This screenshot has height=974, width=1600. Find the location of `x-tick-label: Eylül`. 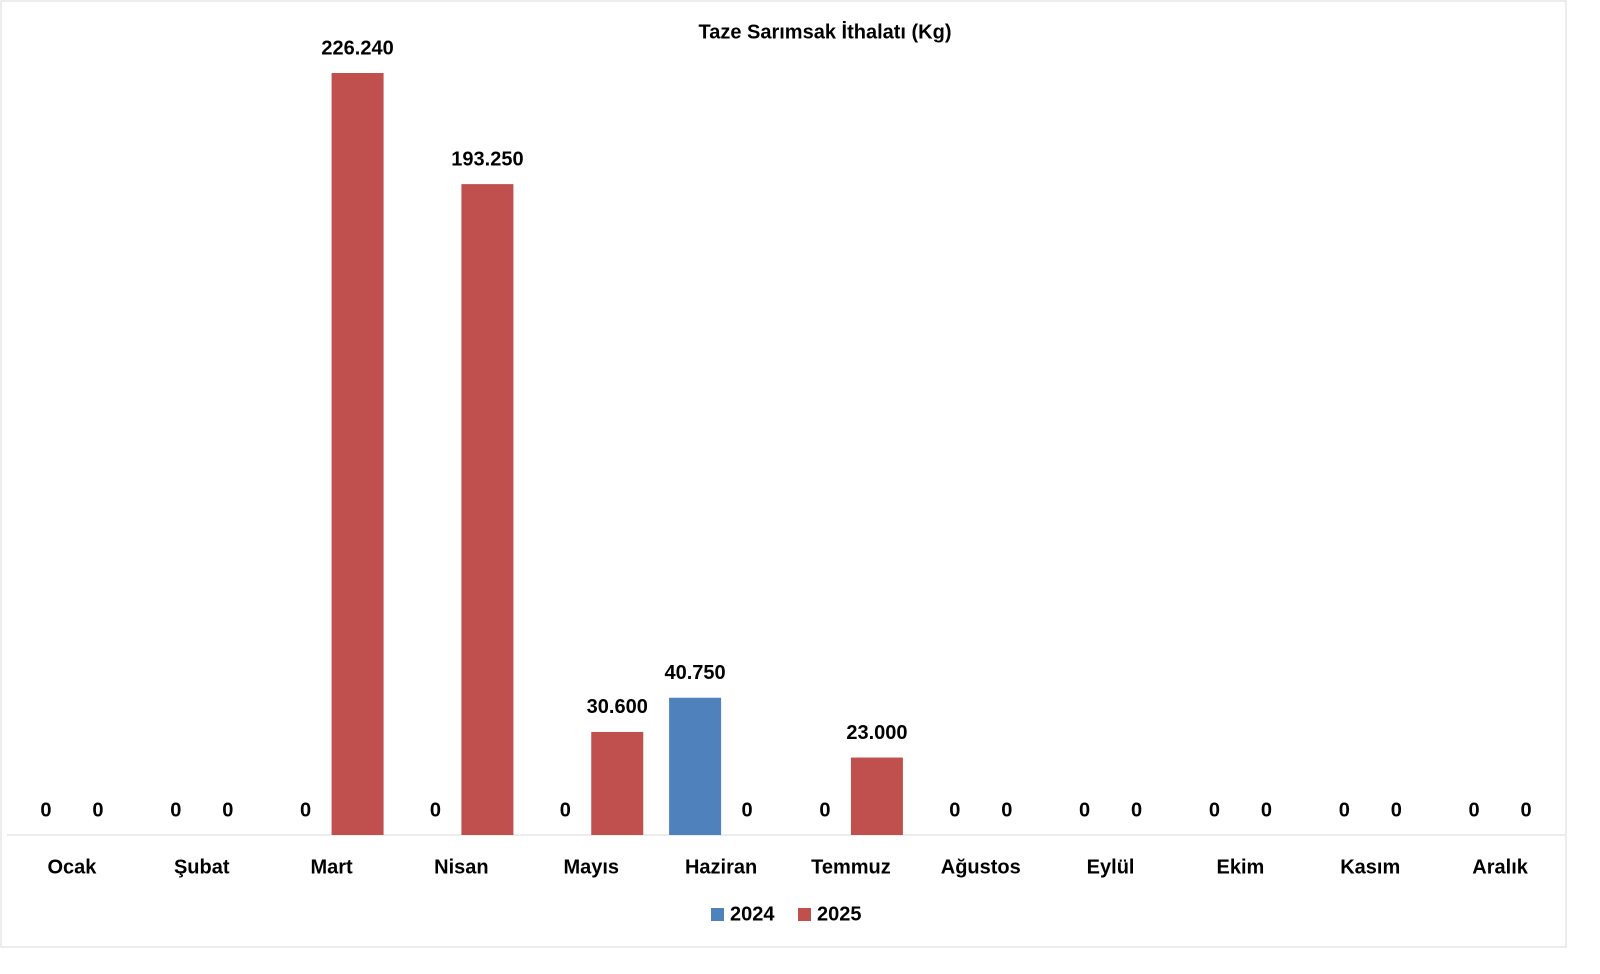

x-tick-label: Eylül is located at coordinates (1111, 867).